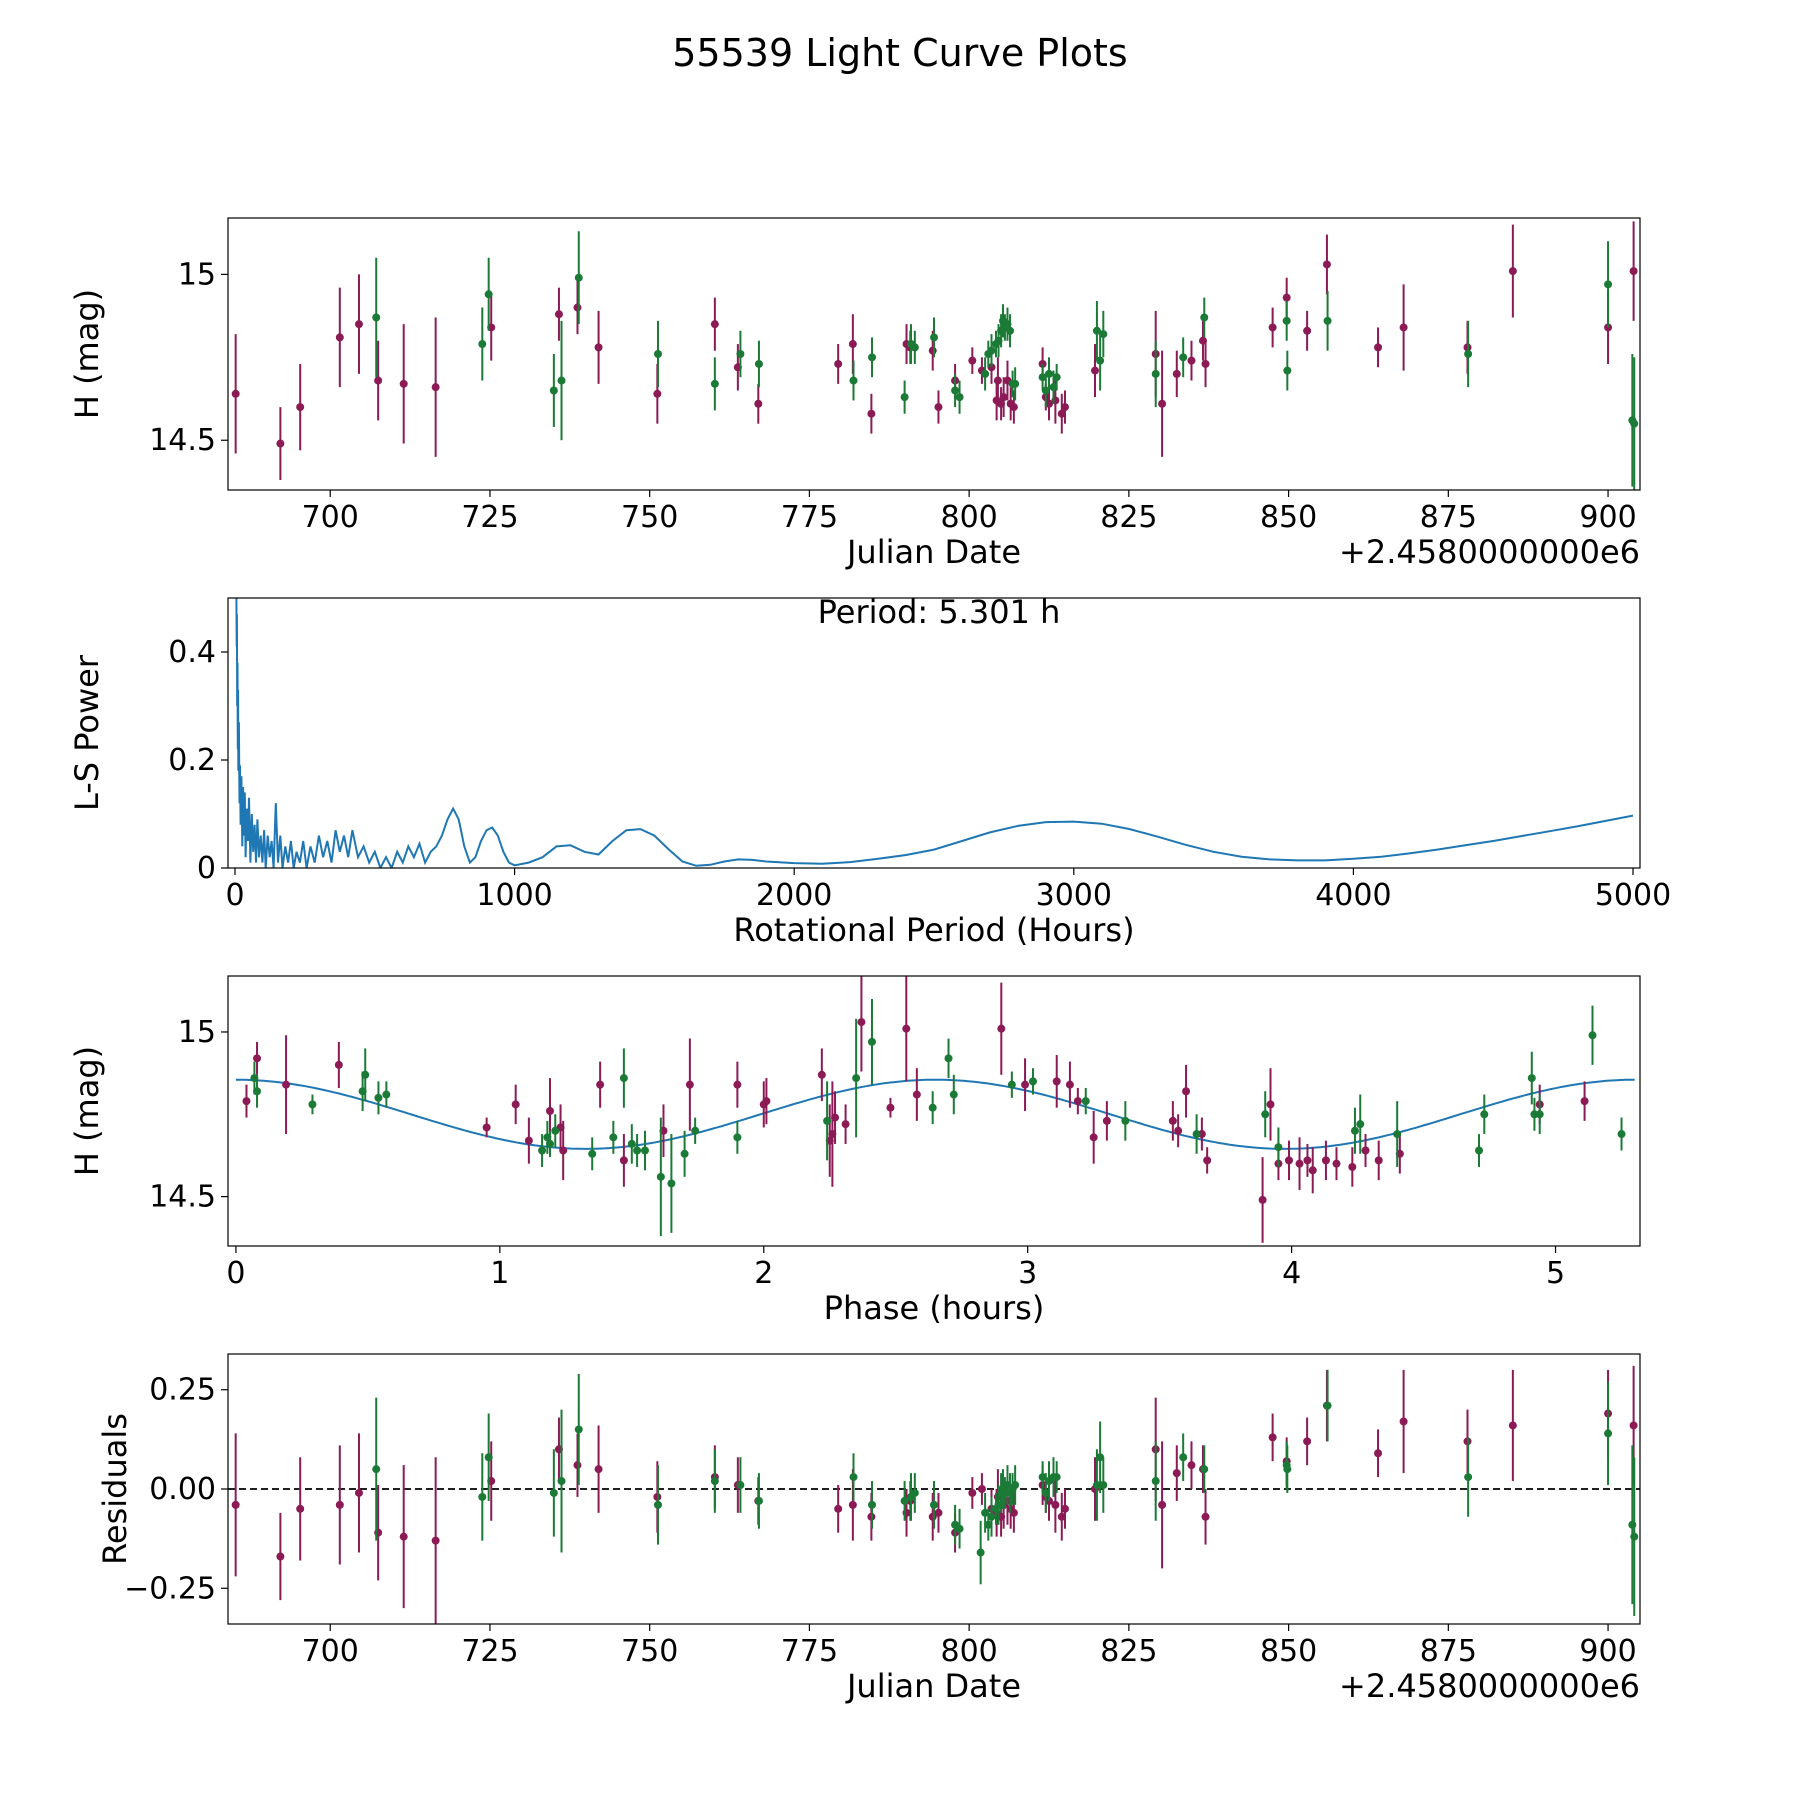  What do you see at coordinates (933, 552) in the screenshot?
I see `x-axis-label: Julian Date` at bounding box center [933, 552].